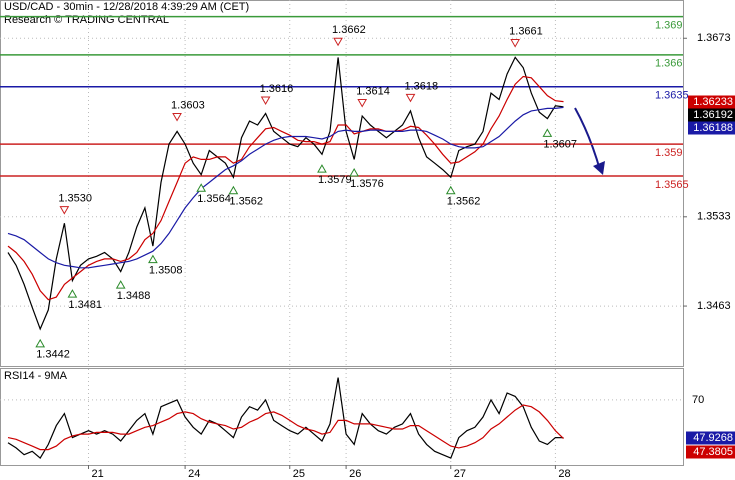  What do you see at coordinates (285, 427) in the screenshot?
I see `series-line` at bounding box center [285, 427].